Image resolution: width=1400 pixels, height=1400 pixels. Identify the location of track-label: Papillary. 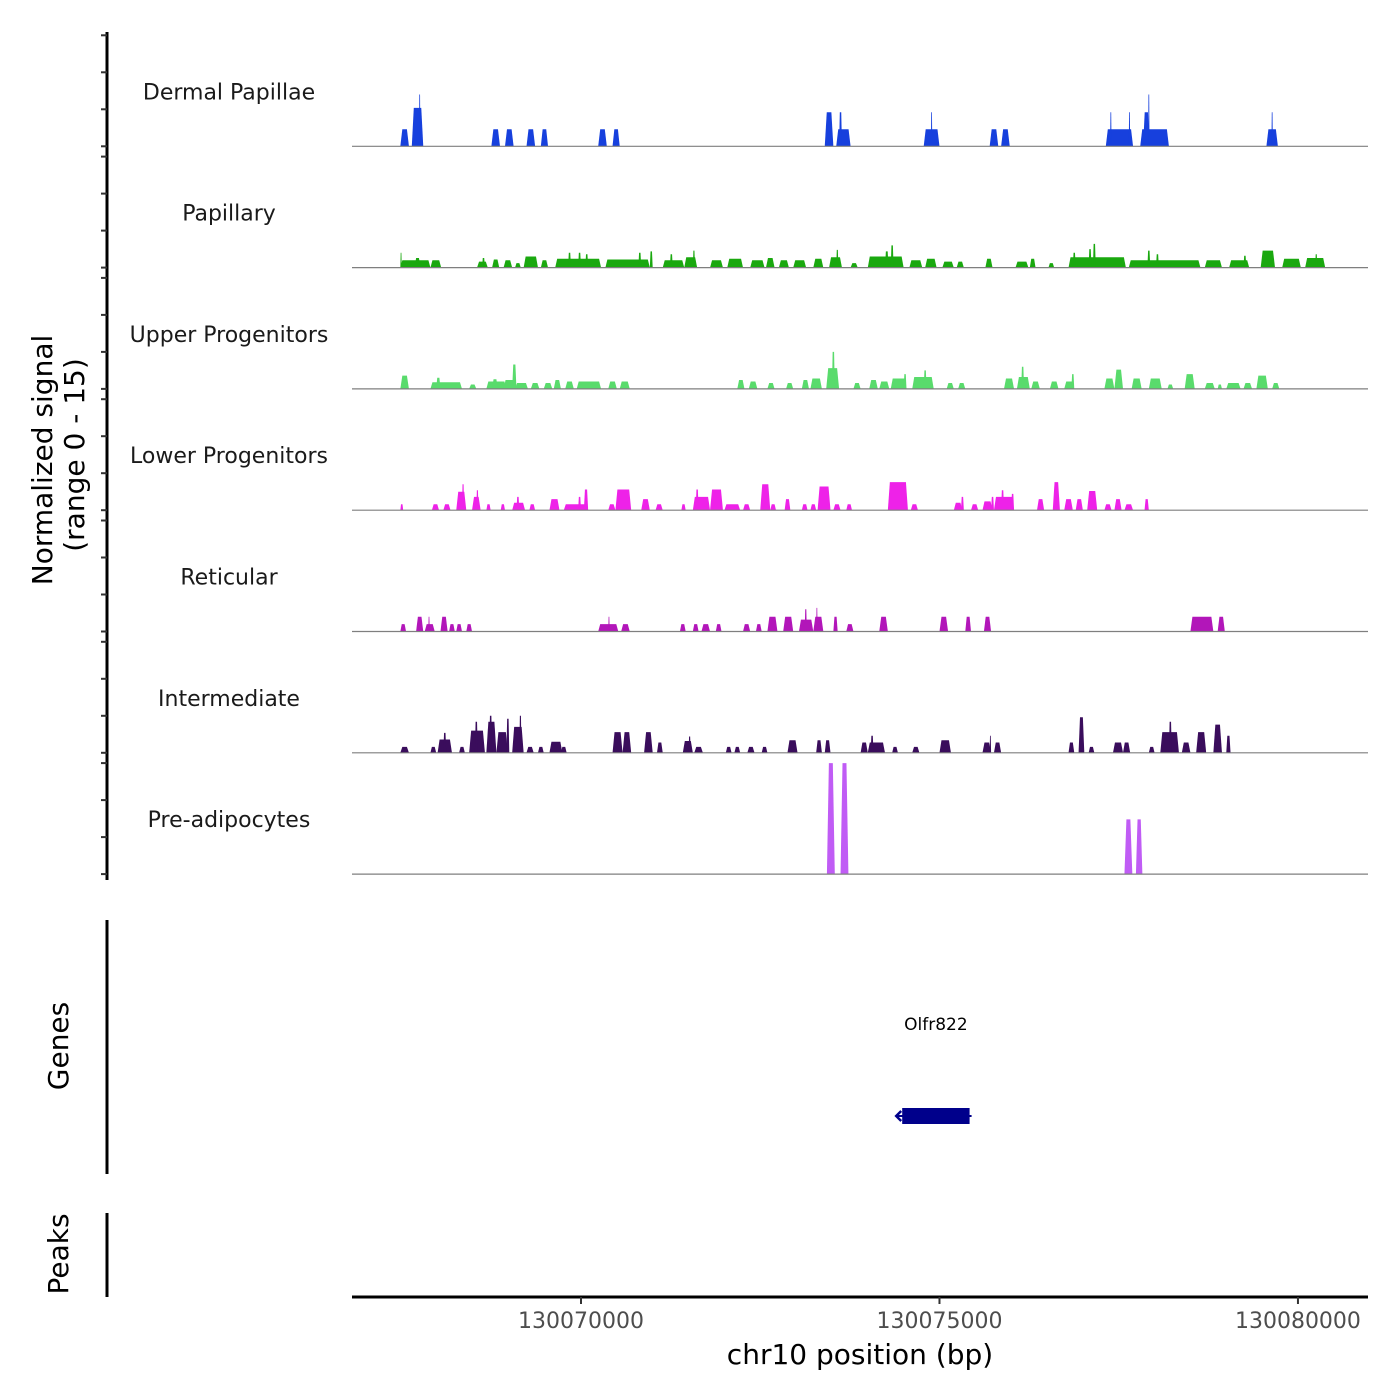
(229, 214).